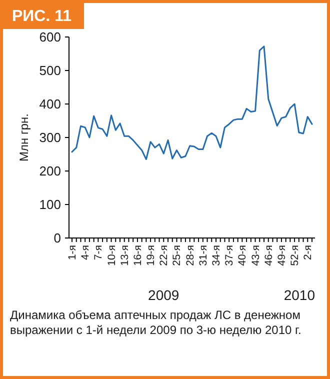  Describe the element at coordinates (177, 255) in the screenshot. I see `x-tick-label: 25-я` at that location.